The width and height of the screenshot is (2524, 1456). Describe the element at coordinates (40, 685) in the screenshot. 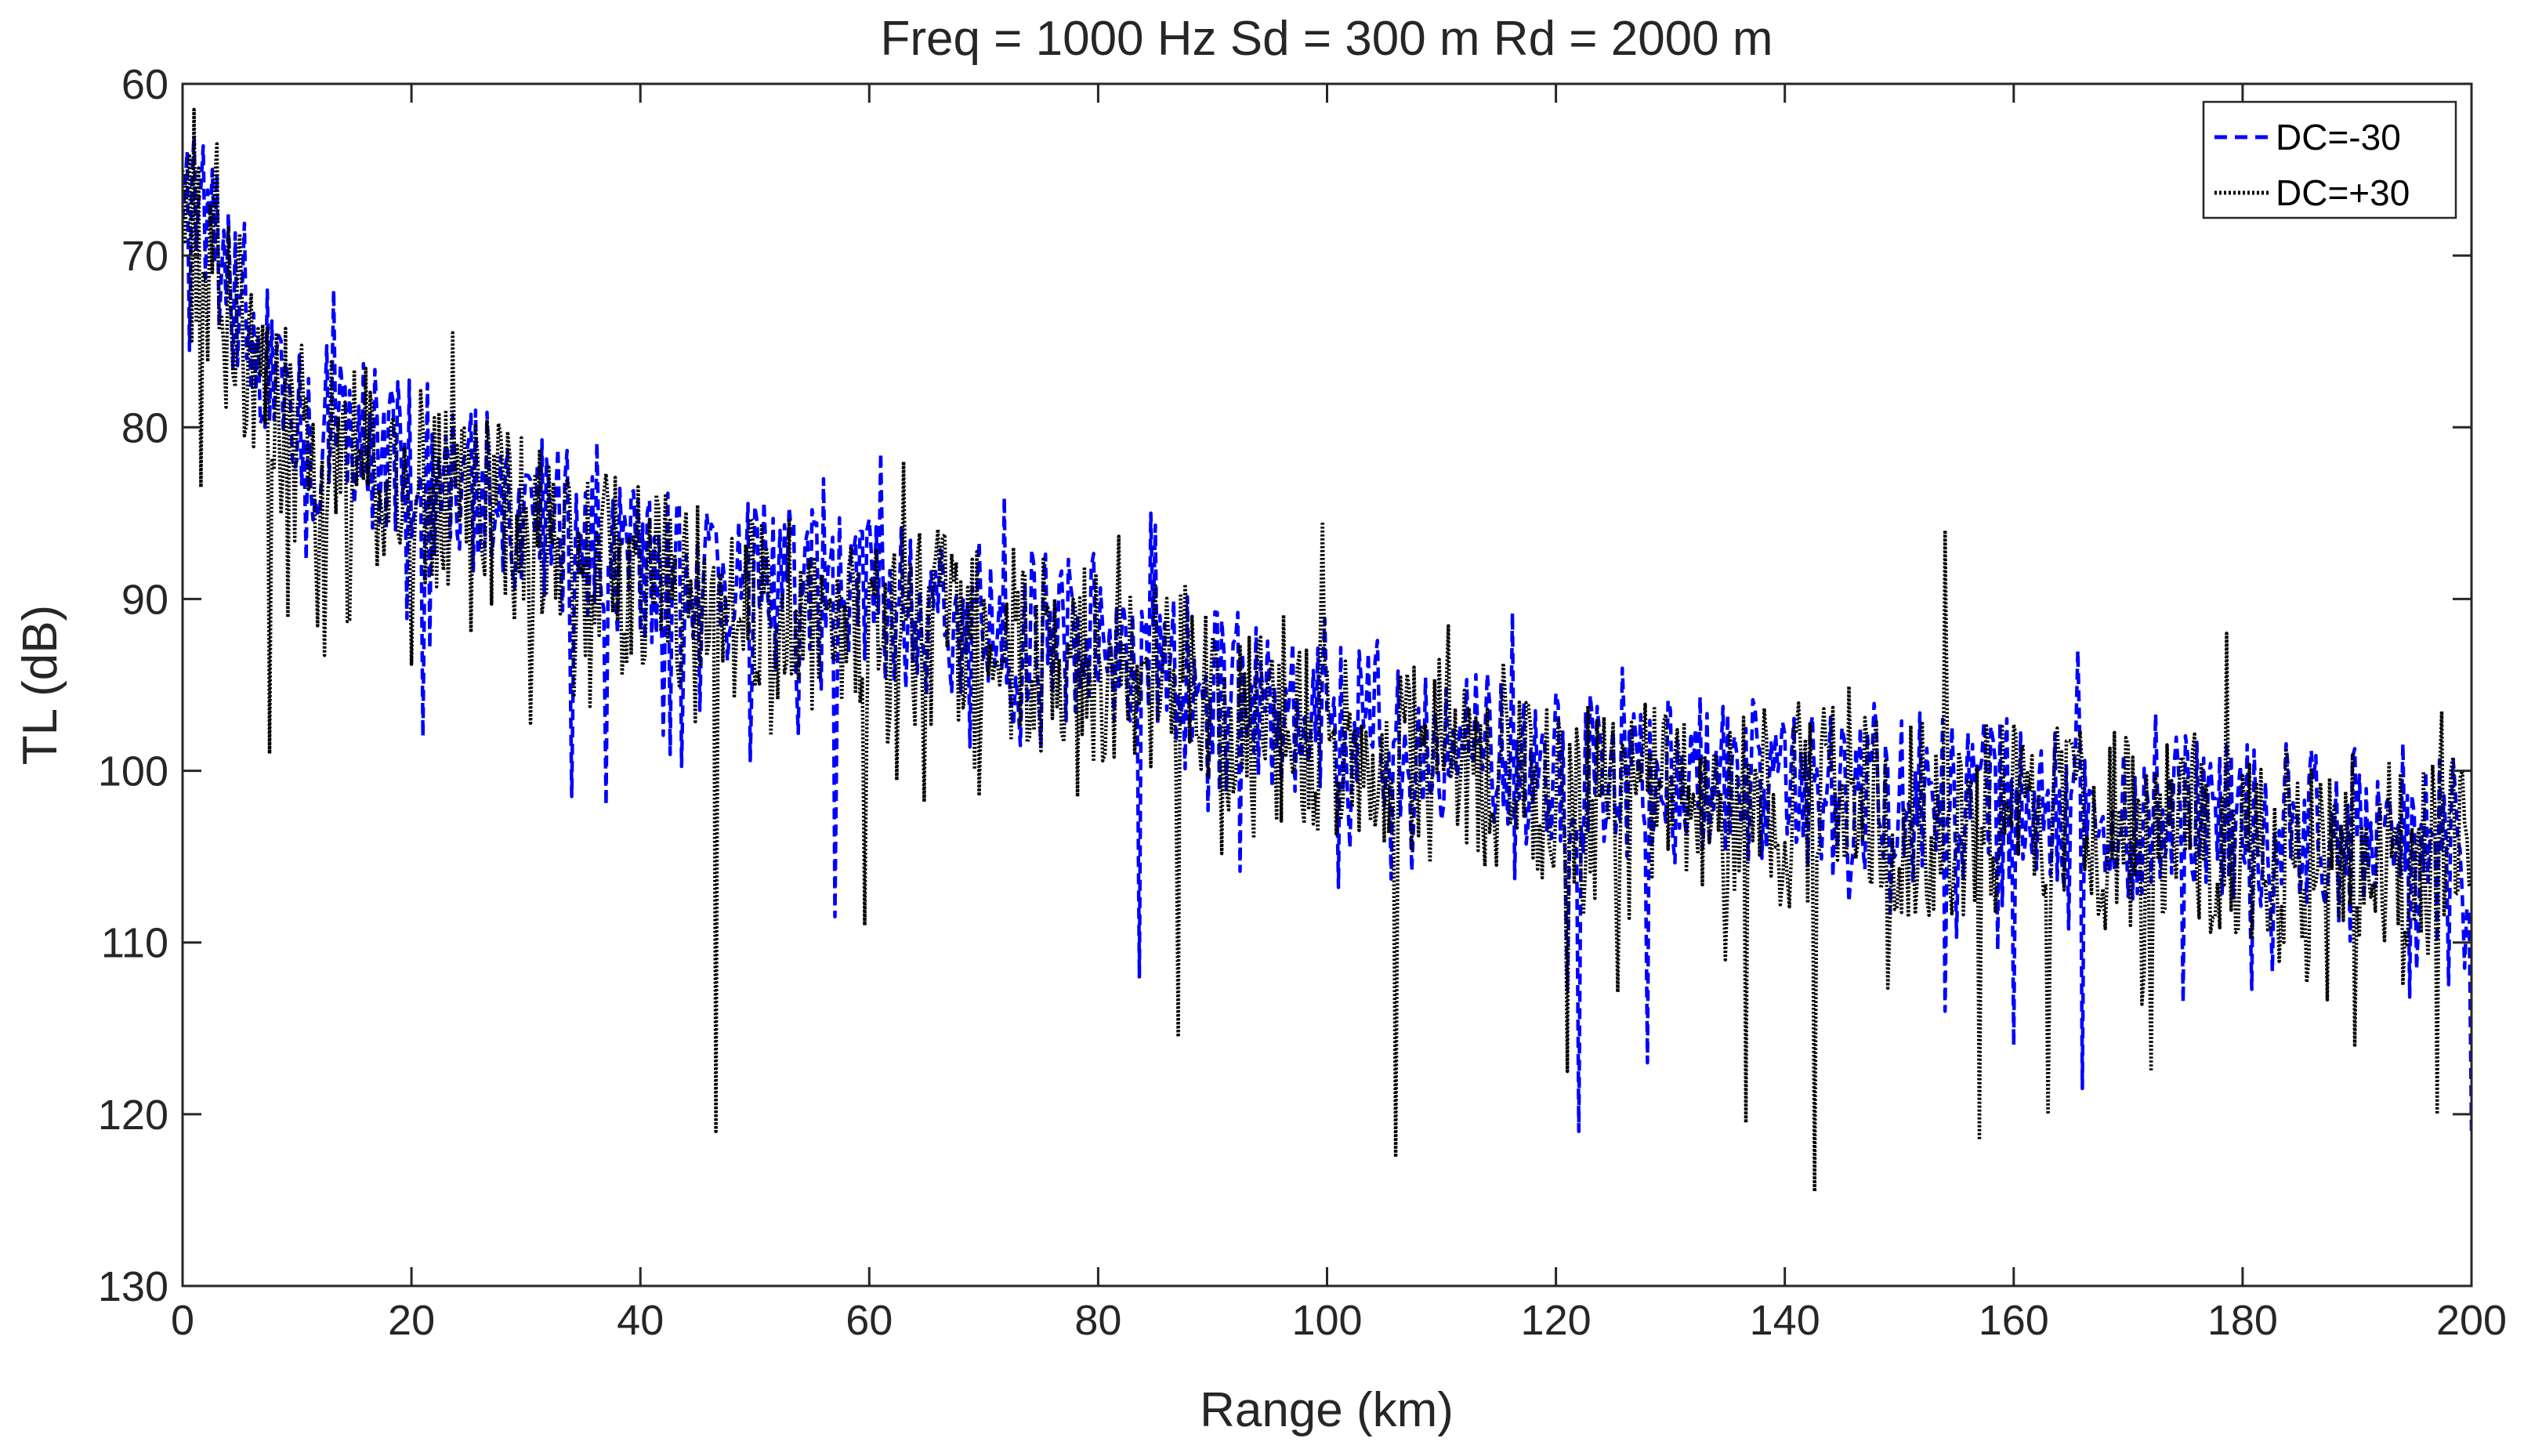

I see `y-axis-label: TL (dB)` at that location.